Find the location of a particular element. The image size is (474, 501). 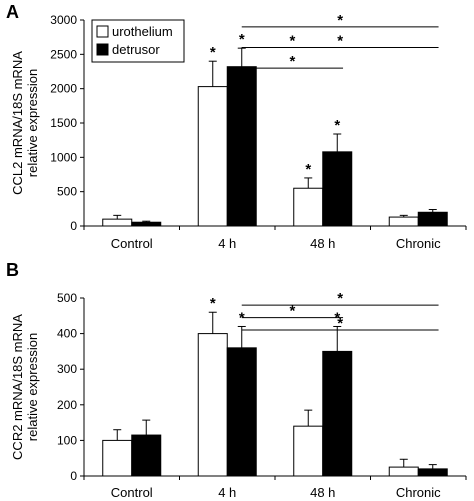

y-tick-label: 400 is located at coordinates (67, 334).